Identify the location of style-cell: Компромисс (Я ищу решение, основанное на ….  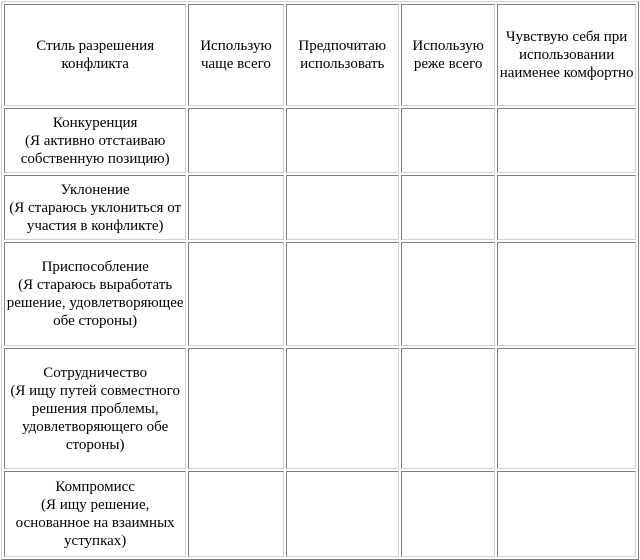
(95, 514).